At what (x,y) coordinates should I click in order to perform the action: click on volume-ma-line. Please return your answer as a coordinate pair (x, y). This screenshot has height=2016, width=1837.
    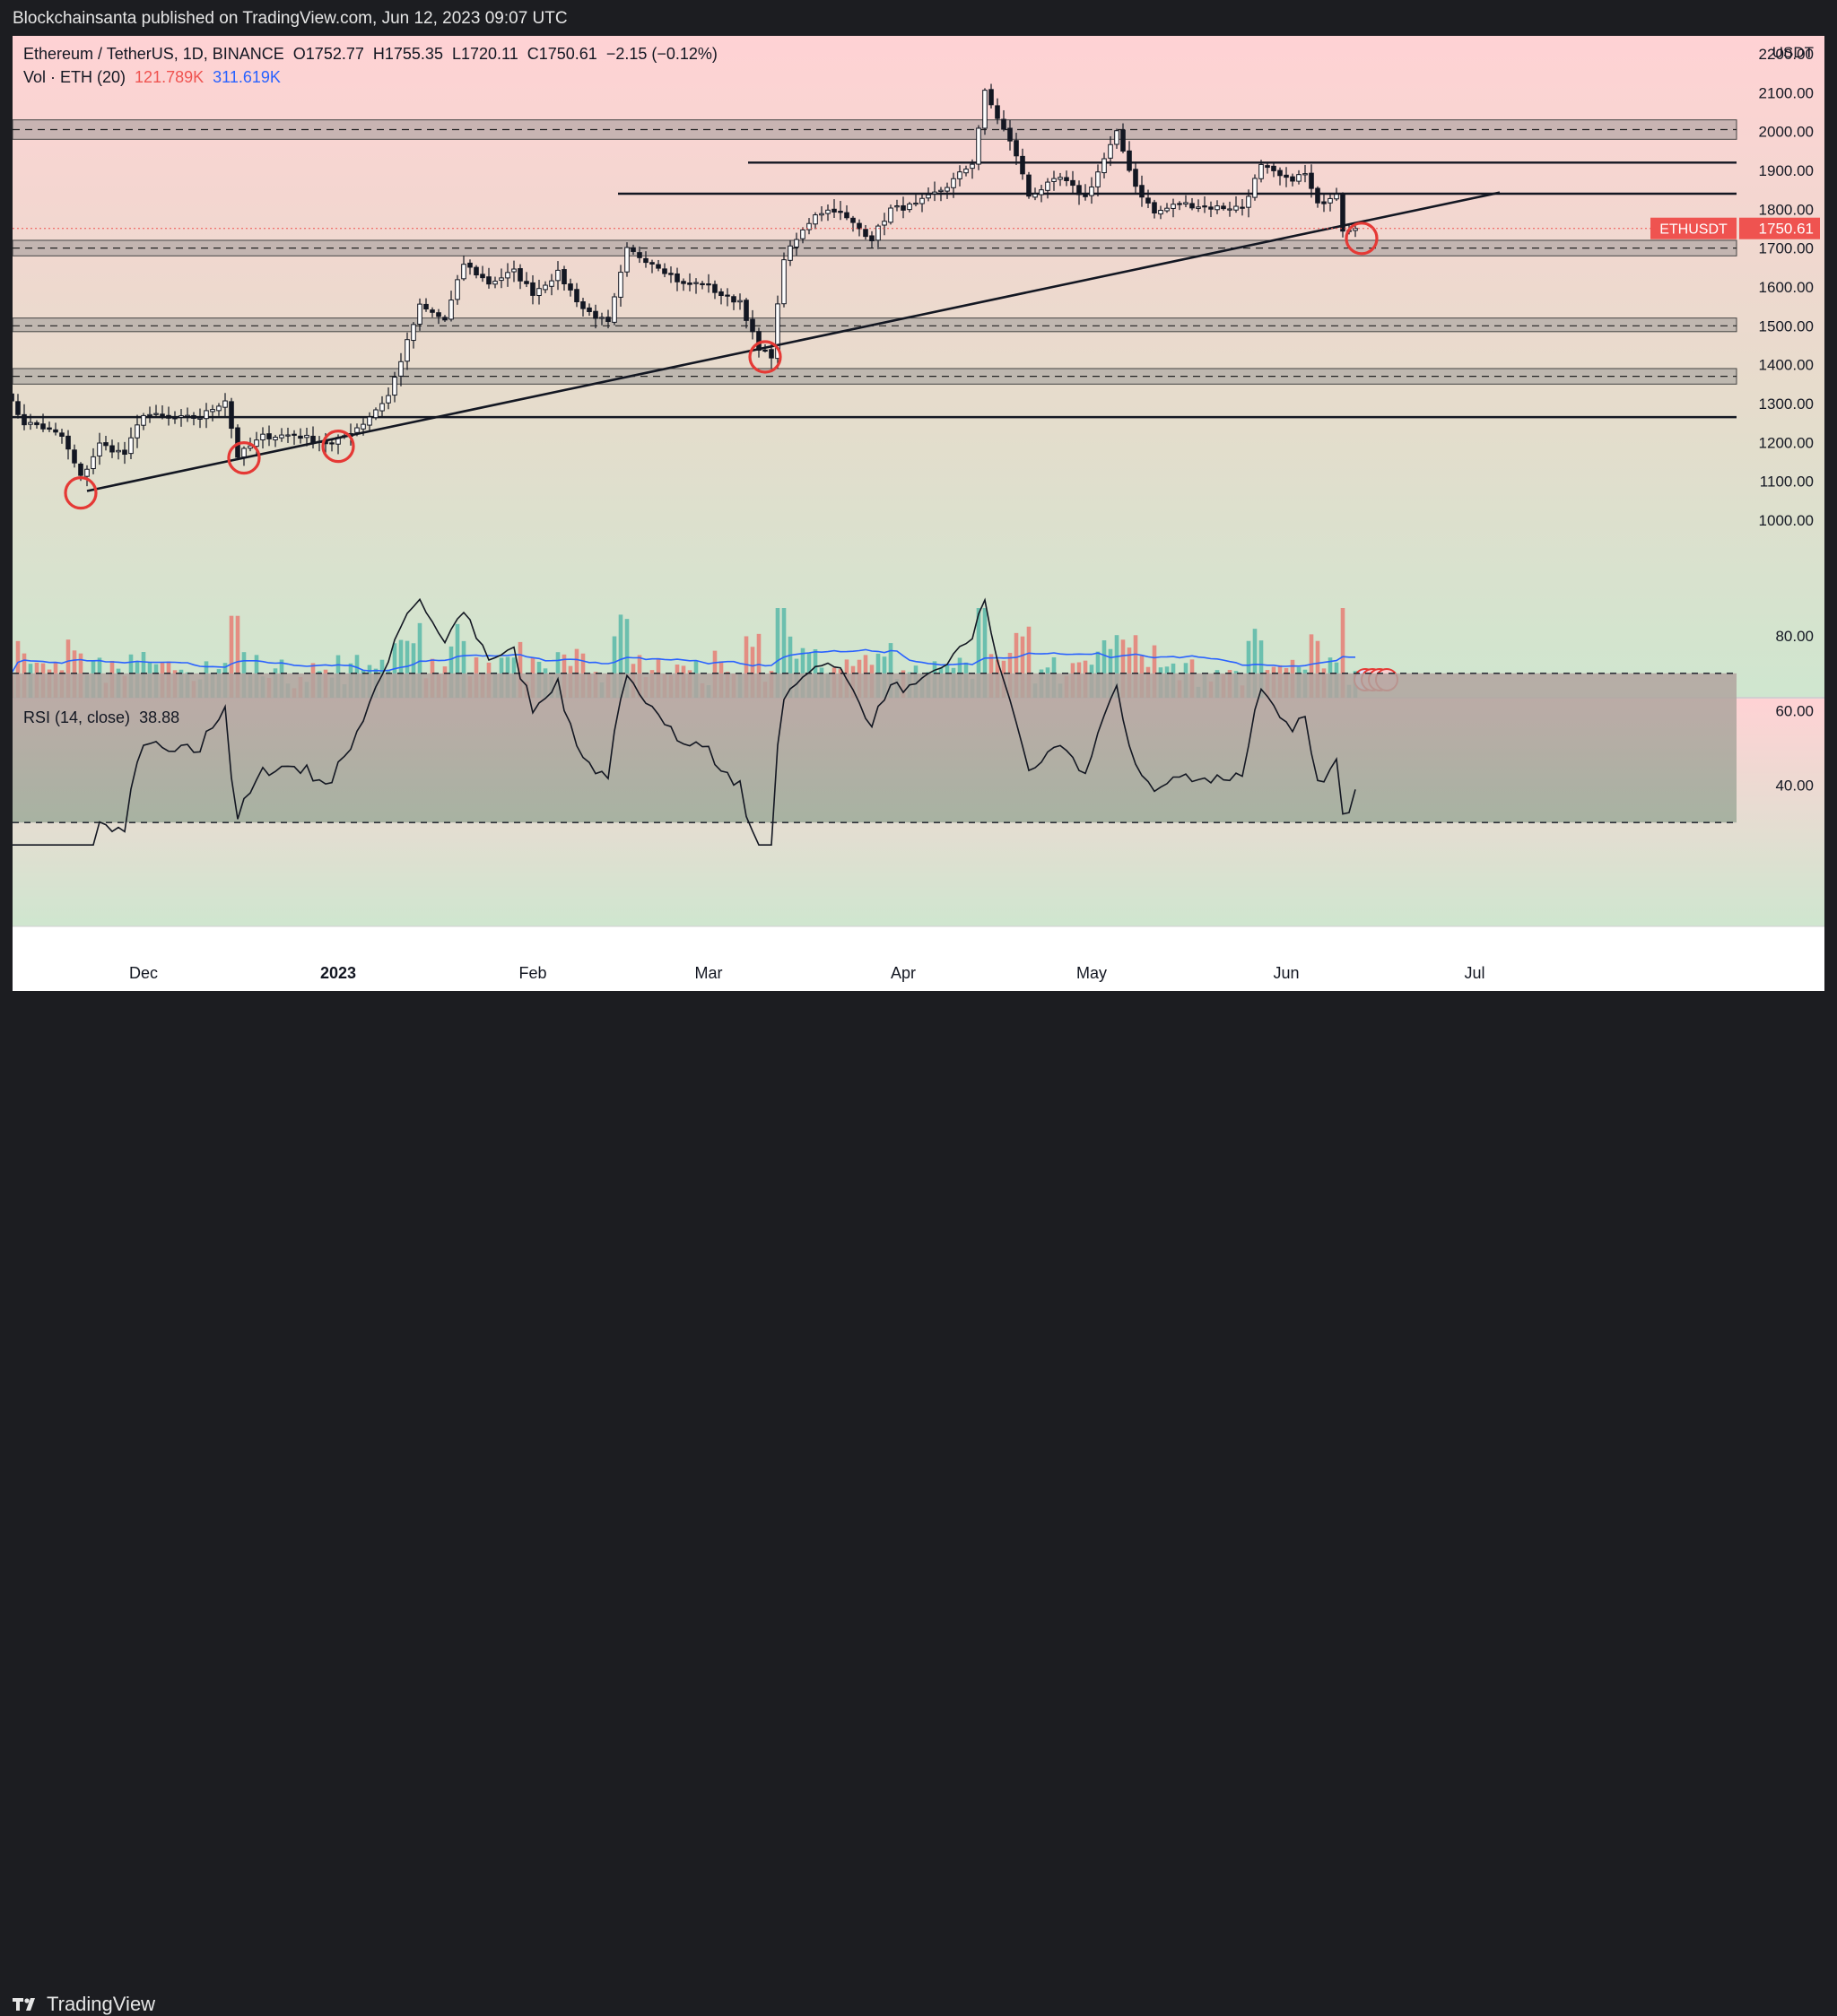
    Looking at the image, I should click on (684, 660).